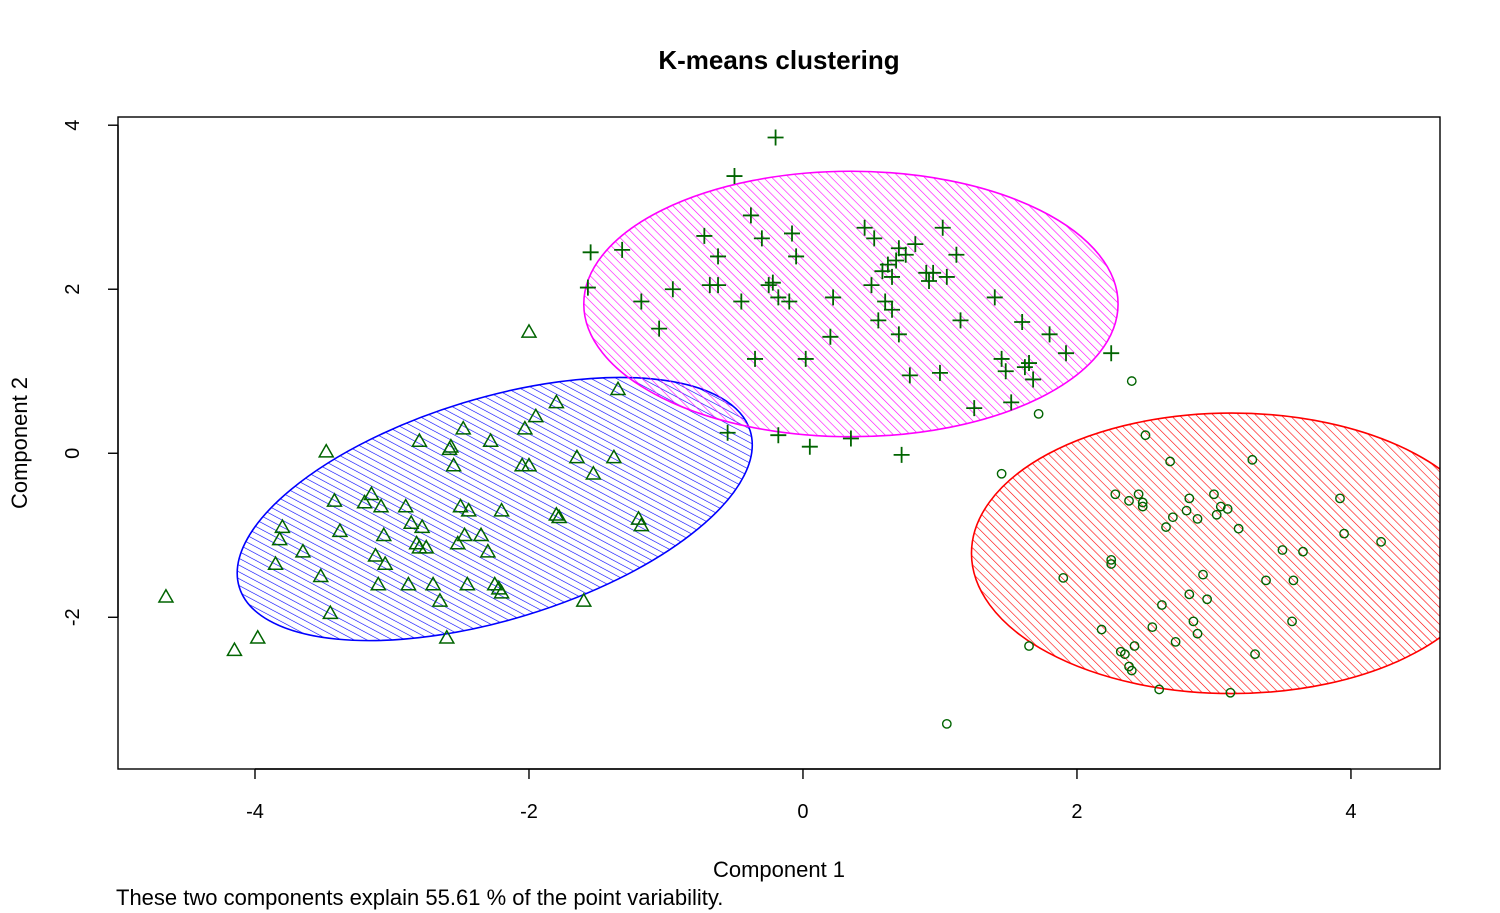  I want to click on x-axis: -4 -2 0 2 4, so click(801, 795).